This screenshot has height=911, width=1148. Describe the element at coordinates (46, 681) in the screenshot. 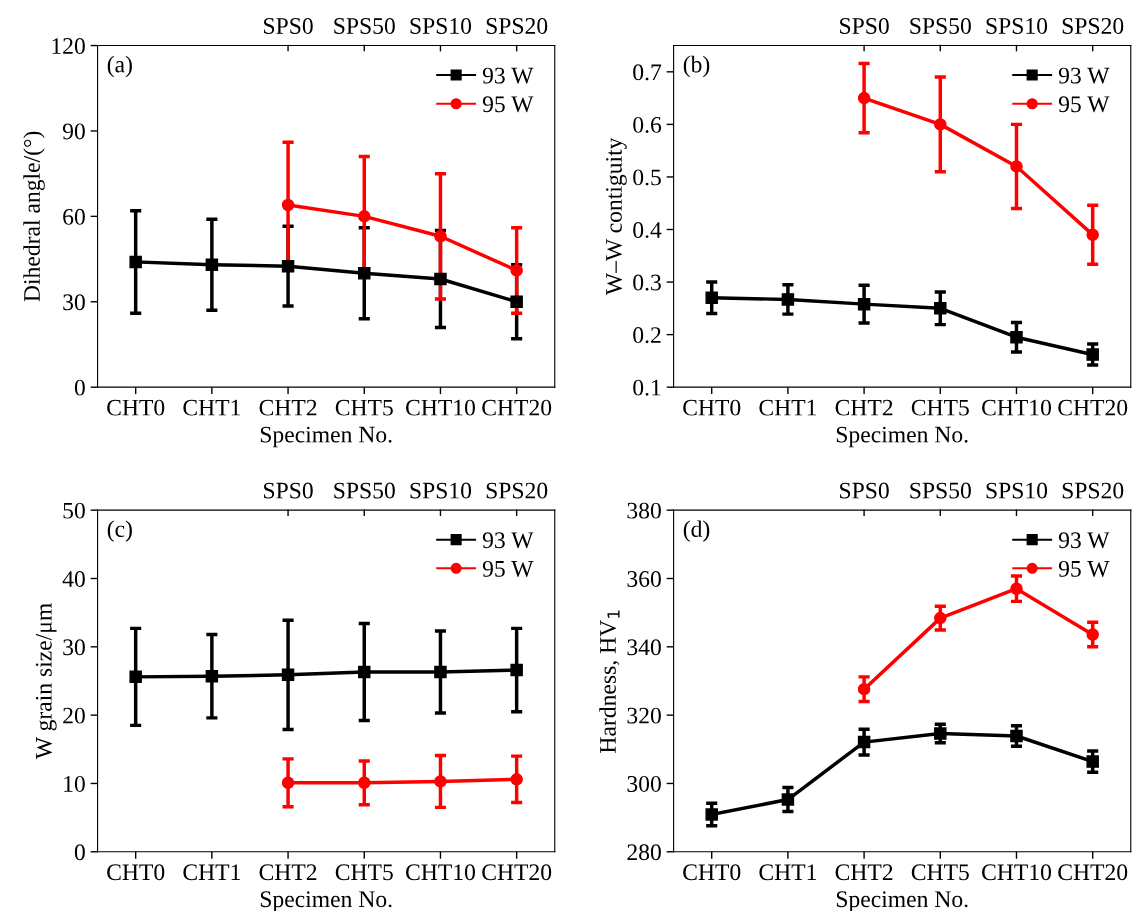

I see `y-axis-title: W grain size/μm` at that location.